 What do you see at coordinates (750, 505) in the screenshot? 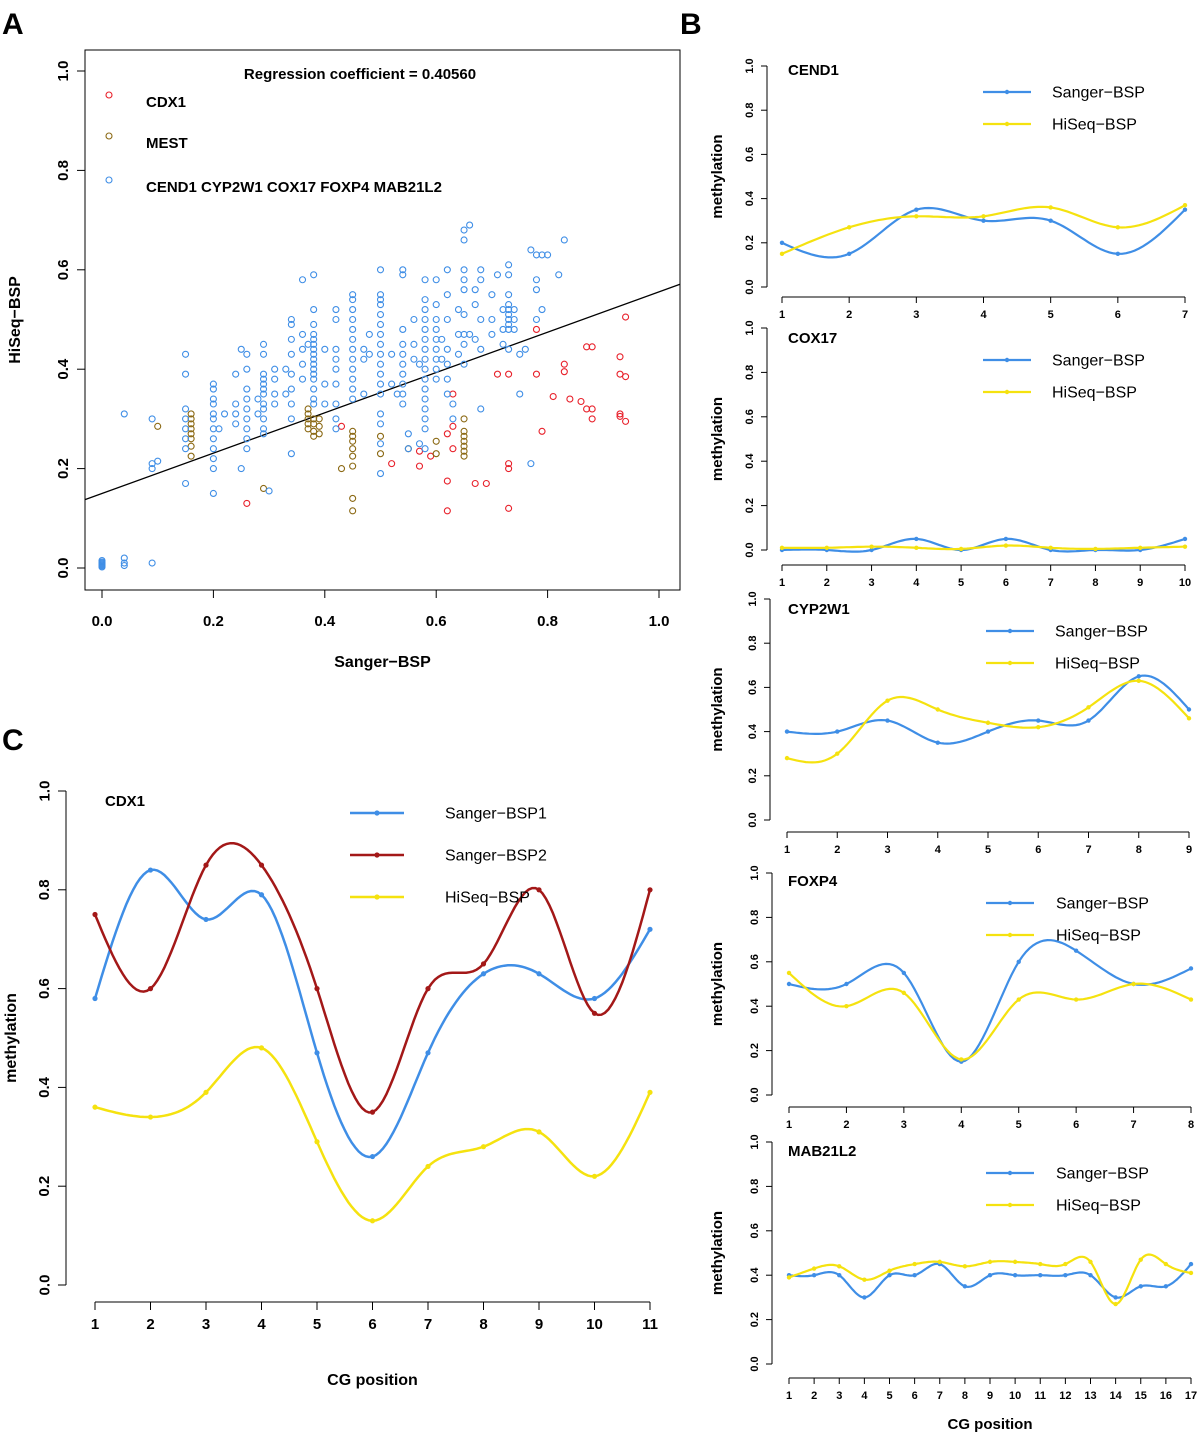
I see `y-tick-label: 0.2` at bounding box center [750, 505].